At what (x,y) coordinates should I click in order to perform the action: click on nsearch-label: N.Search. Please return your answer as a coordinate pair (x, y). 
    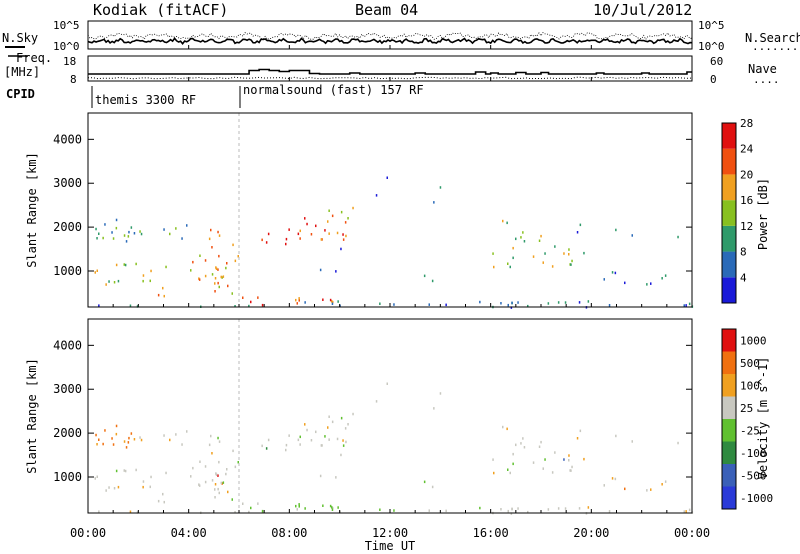
    Looking at the image, I should click on (772, 38).